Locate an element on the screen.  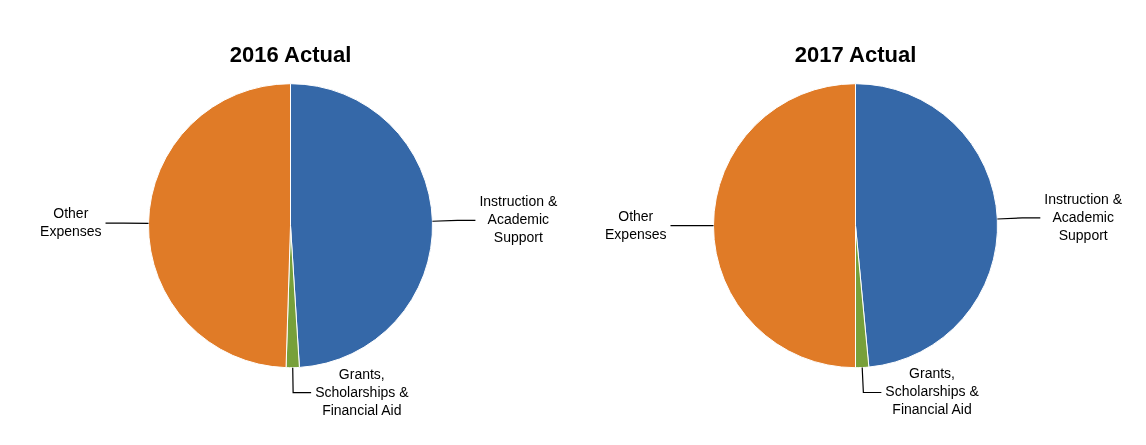
chart-title: 2016 Actual is located at coordinates (290, 55).